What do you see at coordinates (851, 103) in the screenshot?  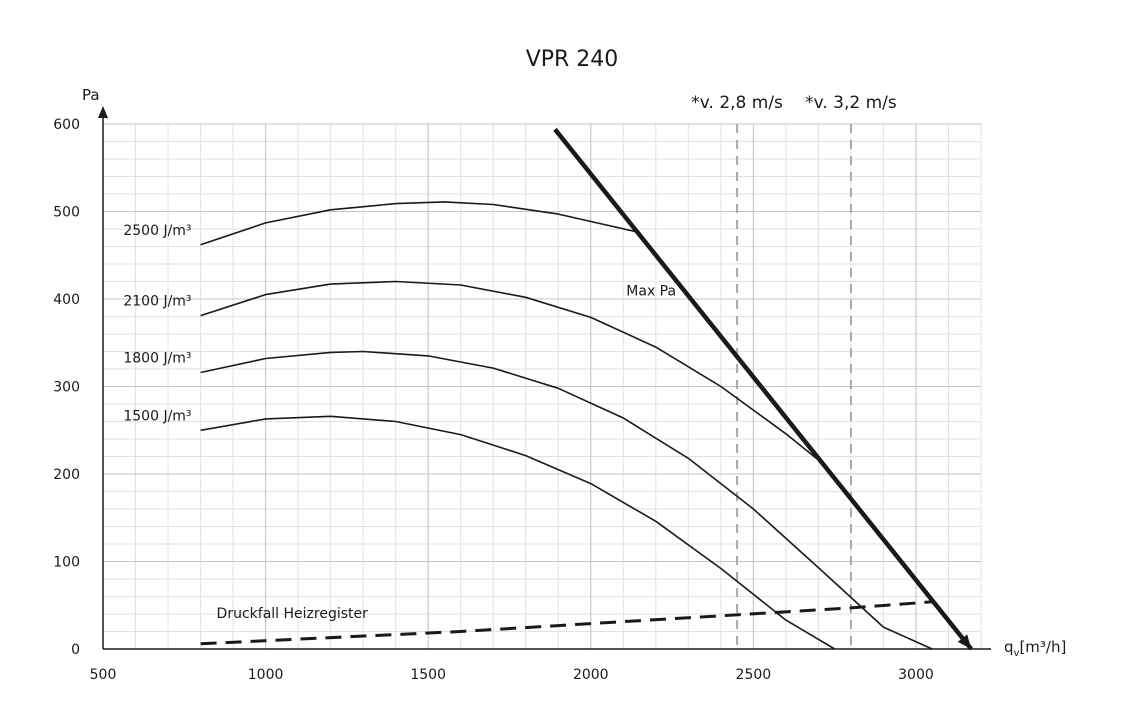 I see `reference-label: *v. 3,2 m/s` at bounding box center [851, 103].